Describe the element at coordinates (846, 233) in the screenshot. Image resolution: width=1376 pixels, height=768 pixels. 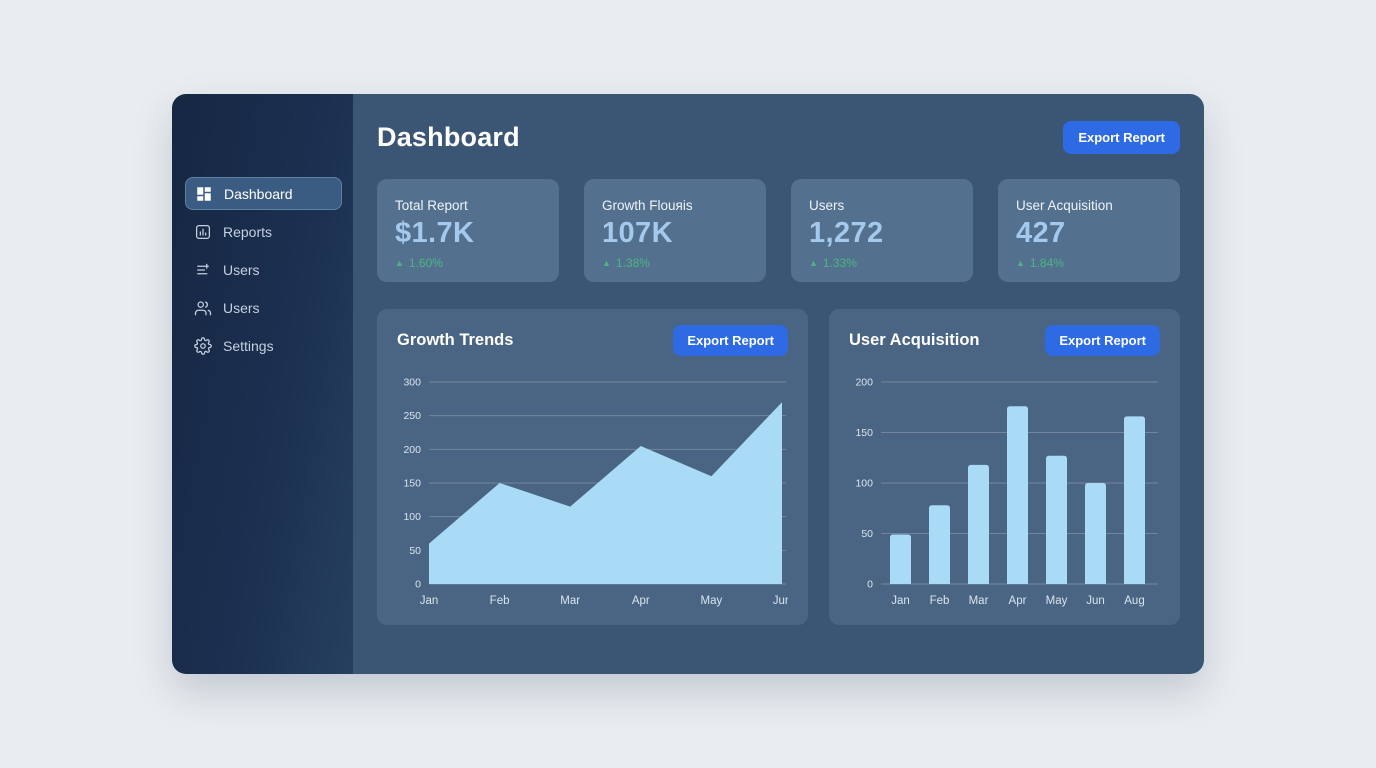
I see `stat-value: 1,272` at that location.